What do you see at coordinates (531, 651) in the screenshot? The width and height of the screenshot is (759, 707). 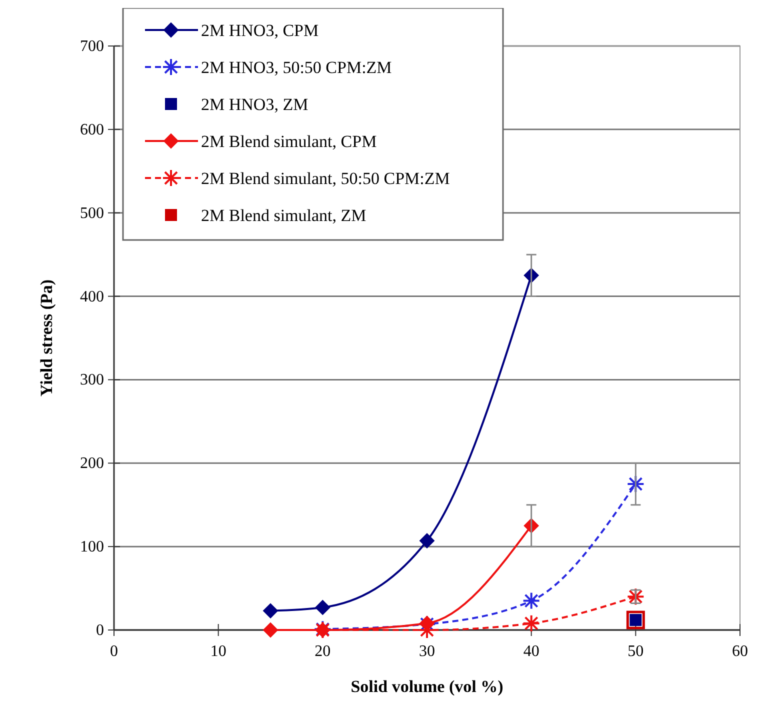 I see `x-tick-label: 40` at bounding box center [531, 651].